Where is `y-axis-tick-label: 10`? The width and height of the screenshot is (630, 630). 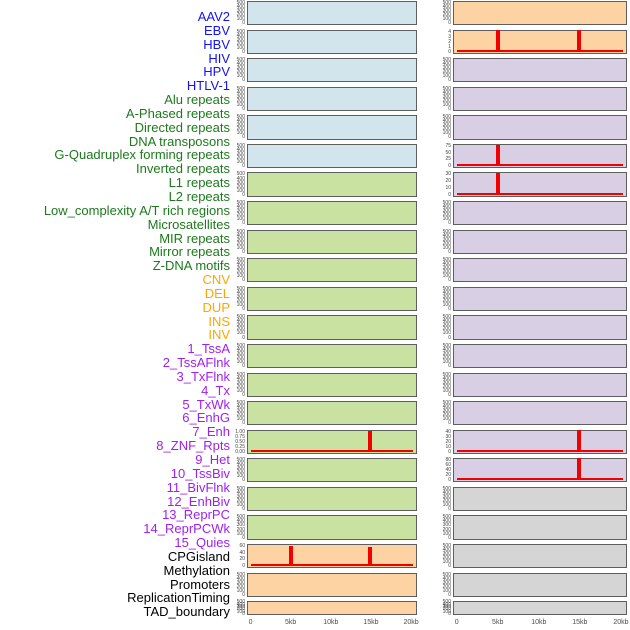
y-axis-tick-label: 10 is located at coordinates (448, 446).